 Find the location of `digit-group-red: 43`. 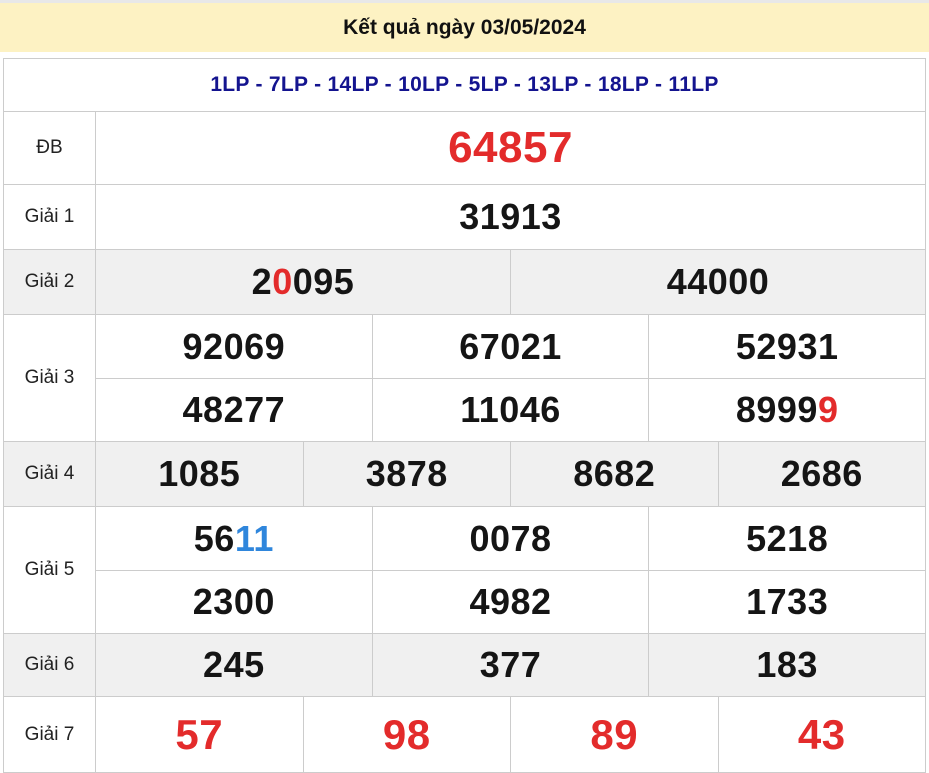

digit-group-red: 43 is located at coordinates (821, 734).